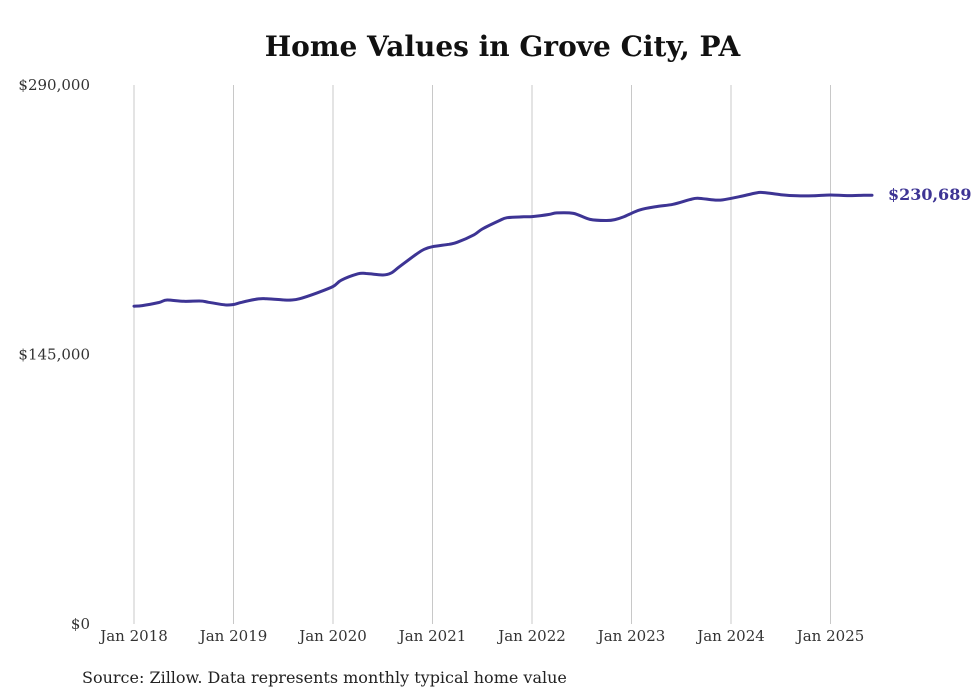 Image resolution: width=980 pixels, height=699 pixels. I want to click on series-layer, so click(503, 249).